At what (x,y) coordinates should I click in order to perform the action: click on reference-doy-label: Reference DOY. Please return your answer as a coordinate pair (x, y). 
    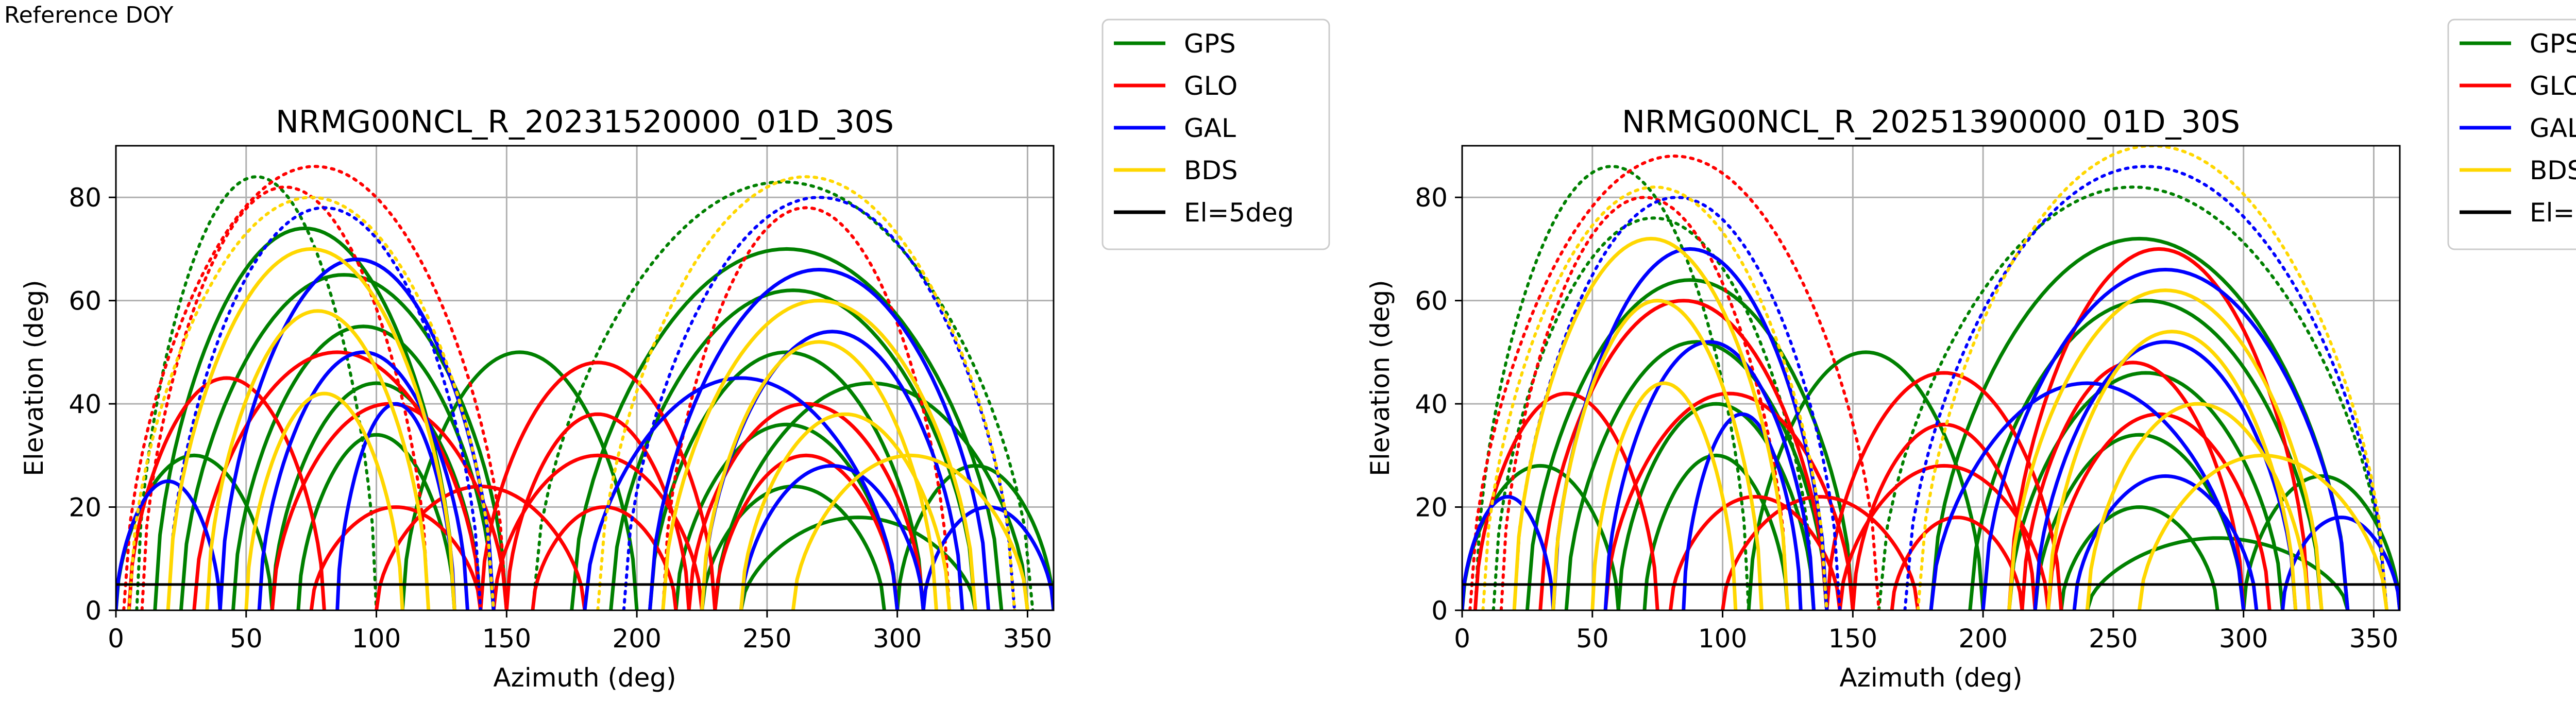
    Looking at the image, I should click on (89, 15).